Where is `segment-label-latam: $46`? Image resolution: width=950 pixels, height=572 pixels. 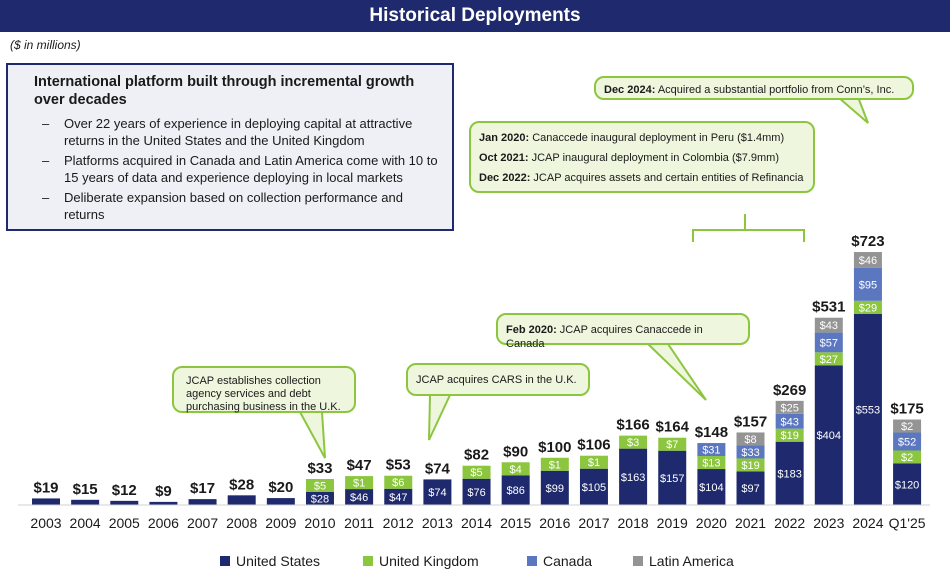
segment-label-latam: $46 is located at coordinates (868, 261).